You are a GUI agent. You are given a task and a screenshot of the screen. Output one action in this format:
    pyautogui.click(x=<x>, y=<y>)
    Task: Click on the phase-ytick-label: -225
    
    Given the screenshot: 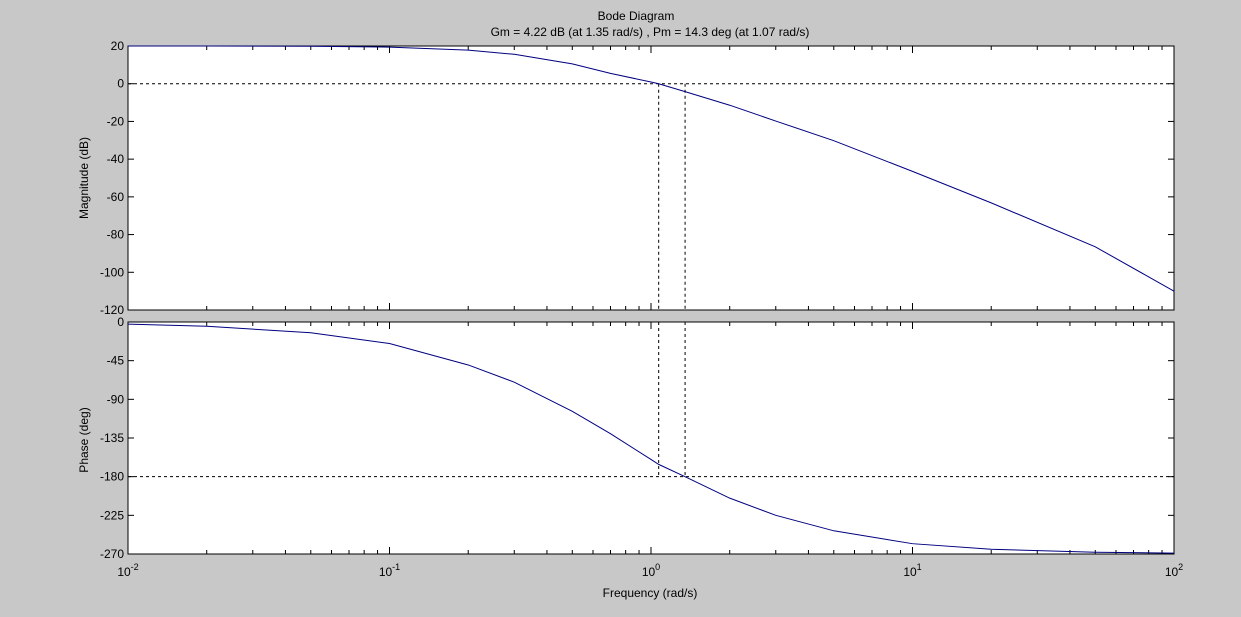 What is the action you would take?
    pyautogui.click(x=112, y=515)
    